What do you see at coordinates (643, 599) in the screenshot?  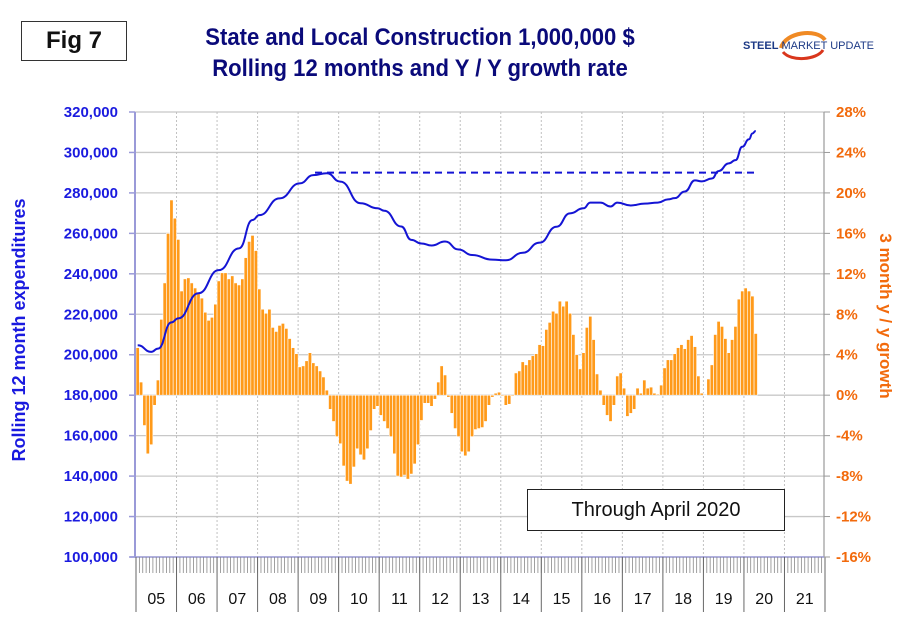 I see `x-tick-label: 17` at bounding box center [643, 599].